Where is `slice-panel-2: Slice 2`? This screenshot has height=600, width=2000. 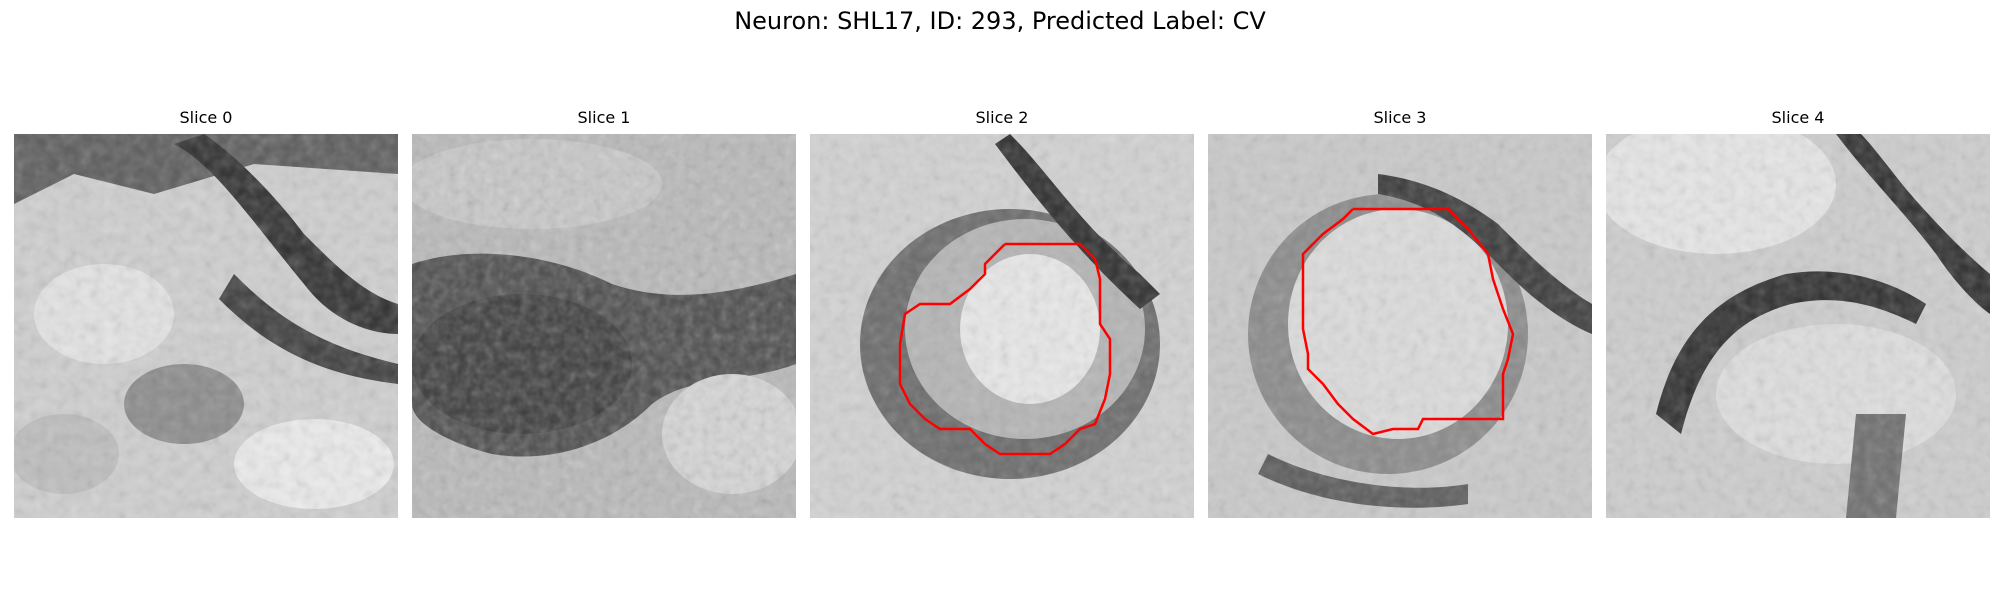 slice-panel-2: Slice 2 is located at coordinates (1002, 313).